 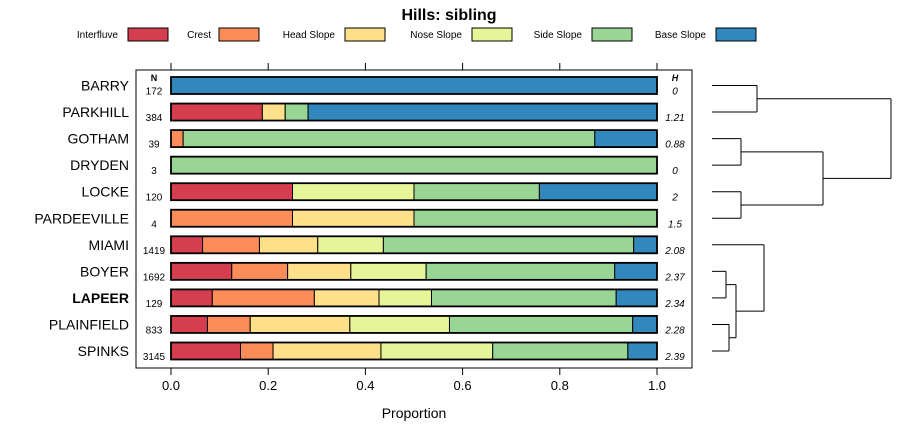 I want to click on x-tick-label: 1.0, so click(x=657, y=385).